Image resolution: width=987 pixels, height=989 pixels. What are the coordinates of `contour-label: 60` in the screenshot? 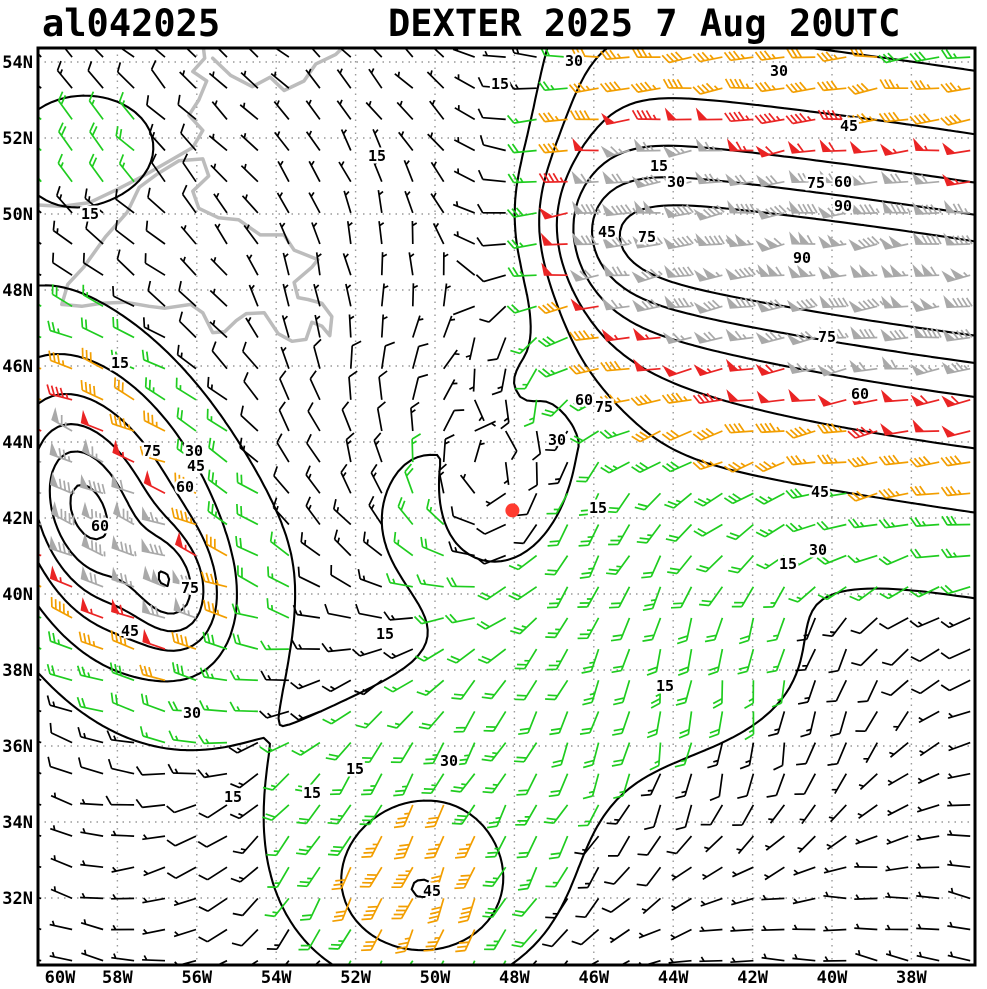 It's located at (584, 400).